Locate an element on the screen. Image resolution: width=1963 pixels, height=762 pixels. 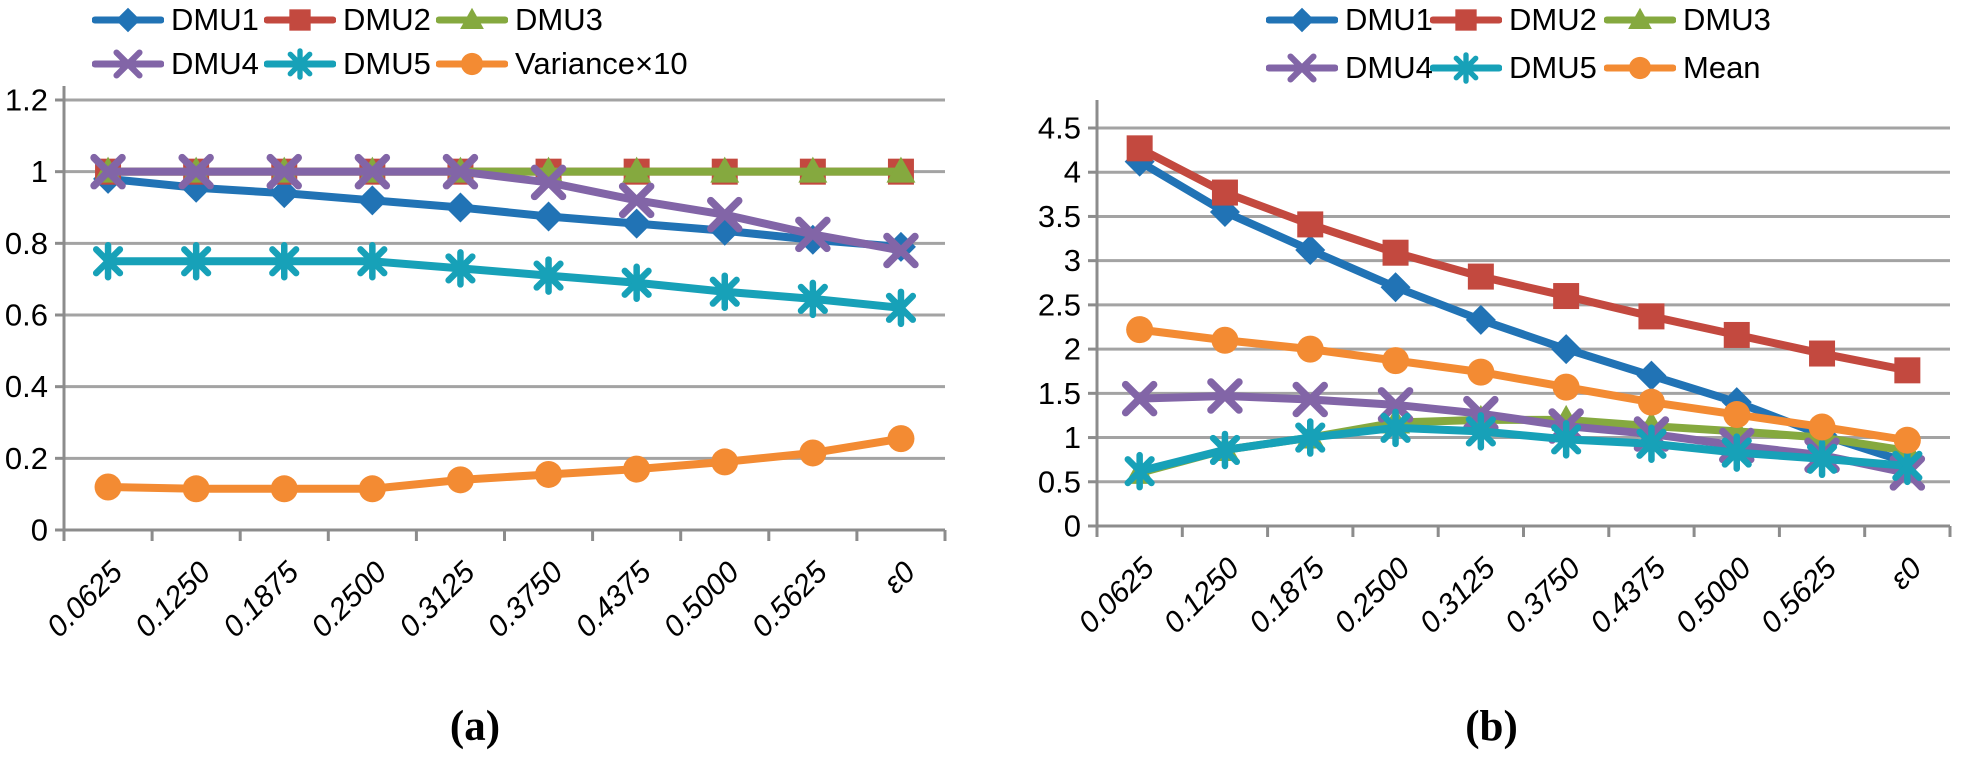
diamond-legend-swatch is located at coordinates (128, 20).